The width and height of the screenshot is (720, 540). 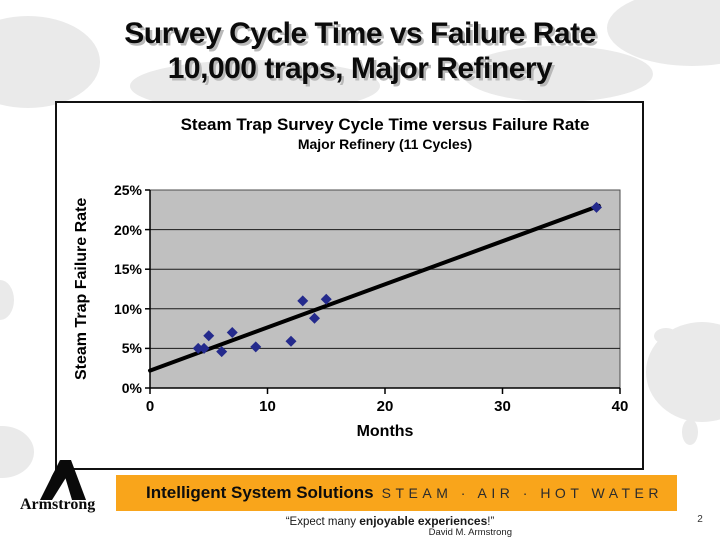 What do you see at coordinates (127, 308) in the screenshot?
I see `y-tick-label: 10%` at bounding box center [127, 308].